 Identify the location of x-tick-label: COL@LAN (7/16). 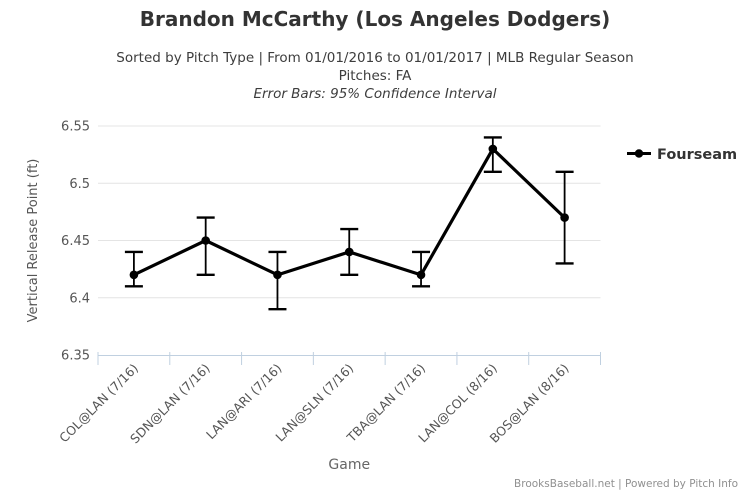
(98, 403).